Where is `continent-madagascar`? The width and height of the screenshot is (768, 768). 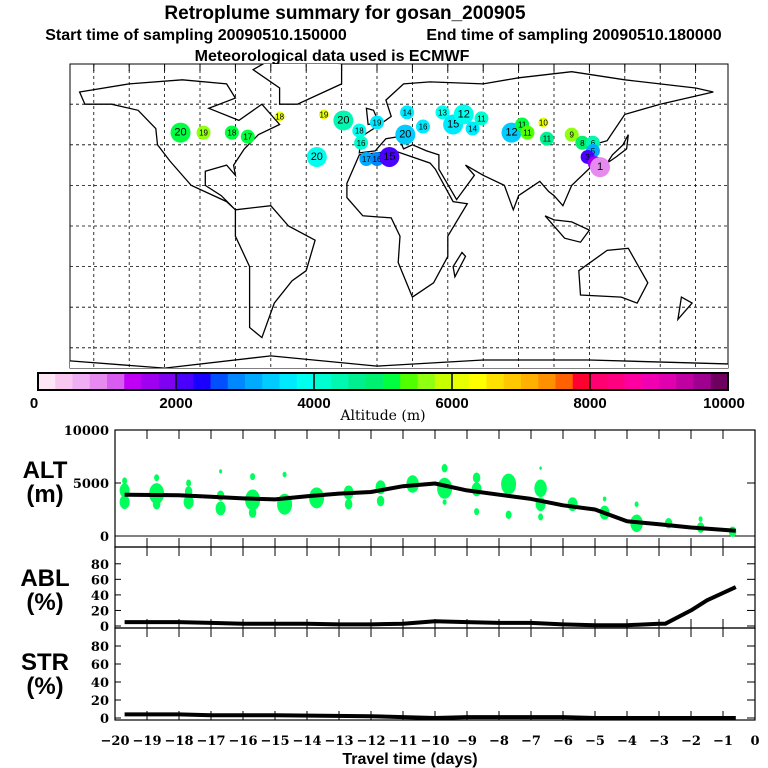
continent-madagascar is located at coordinates (459, 265).